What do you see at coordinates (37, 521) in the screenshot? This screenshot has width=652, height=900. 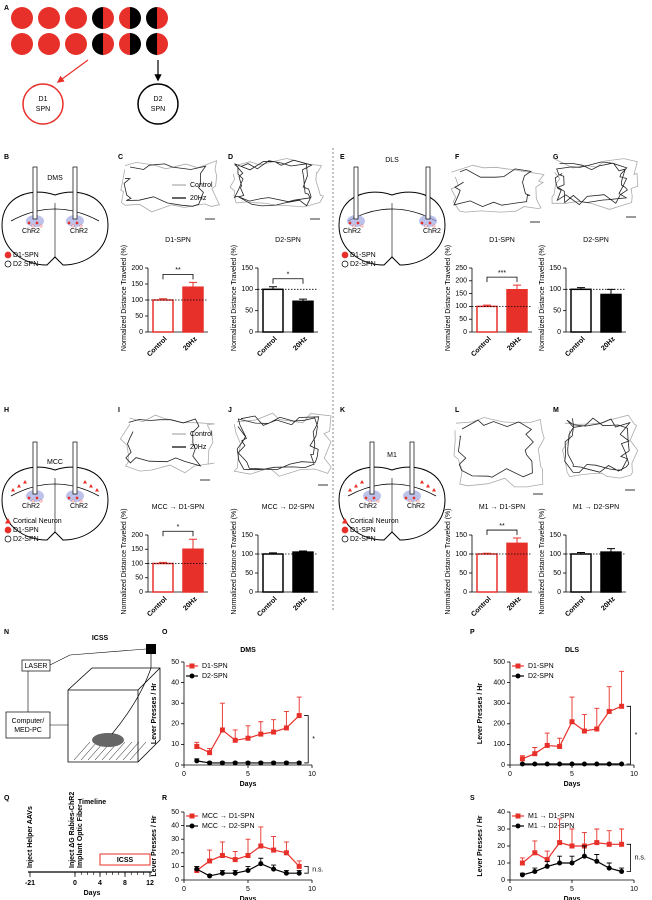 I see `brain-legend-label: Cortical Neuron` at bounding box center [37, 521].